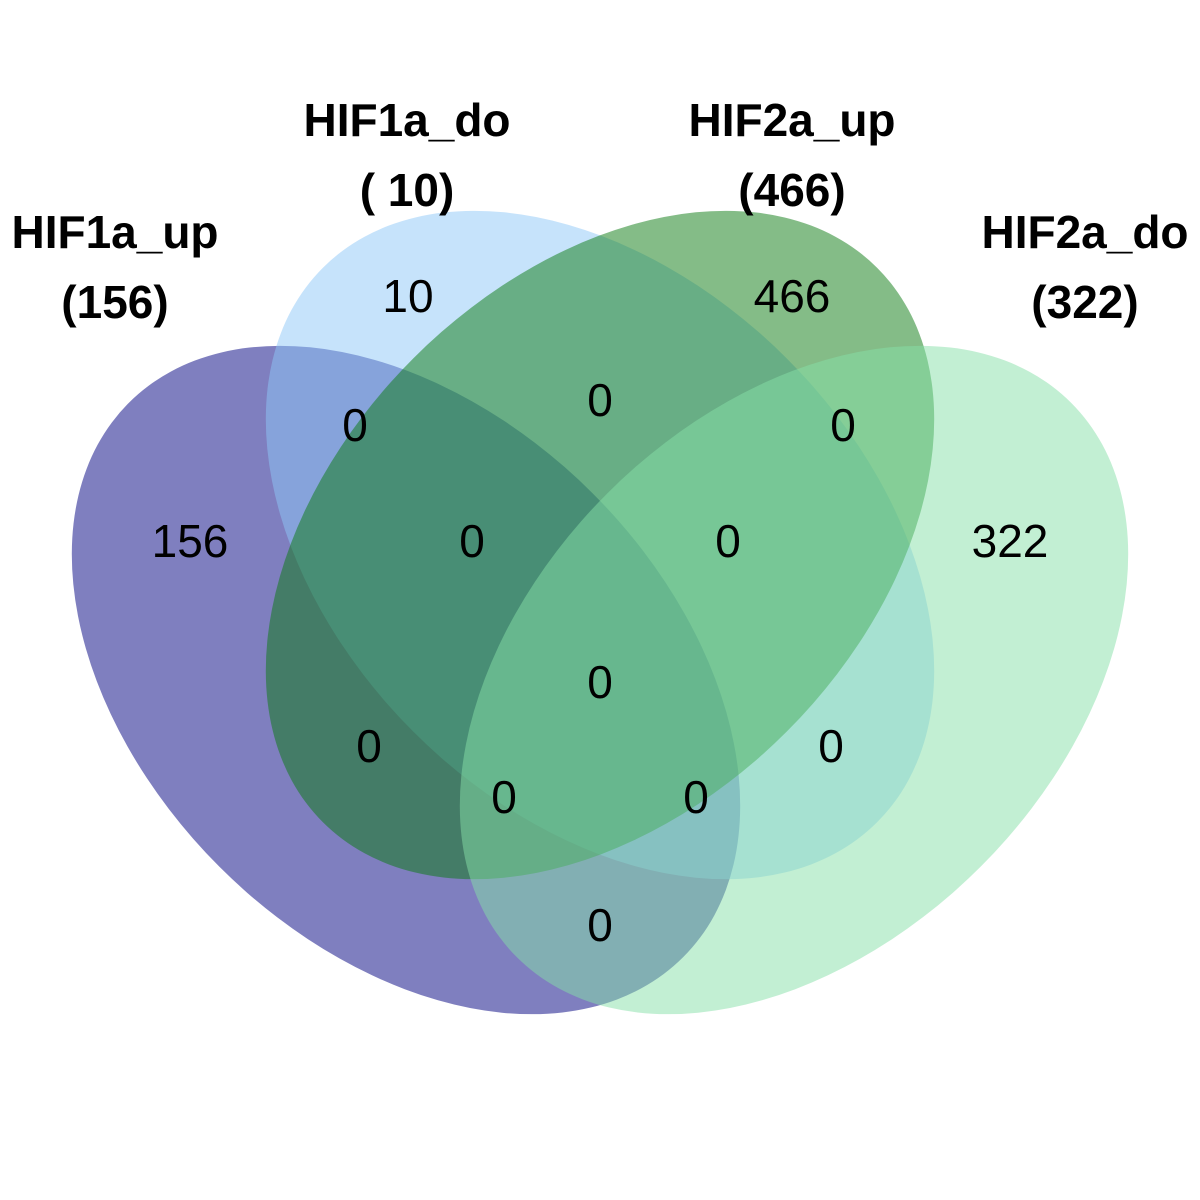 The height and width of the screenshot is (1200, 1200). What do you see at coordinates (791, 190) in the screenshot?
I see `set-total-hif2a-up: (466)` at bounding box center [791, 190].